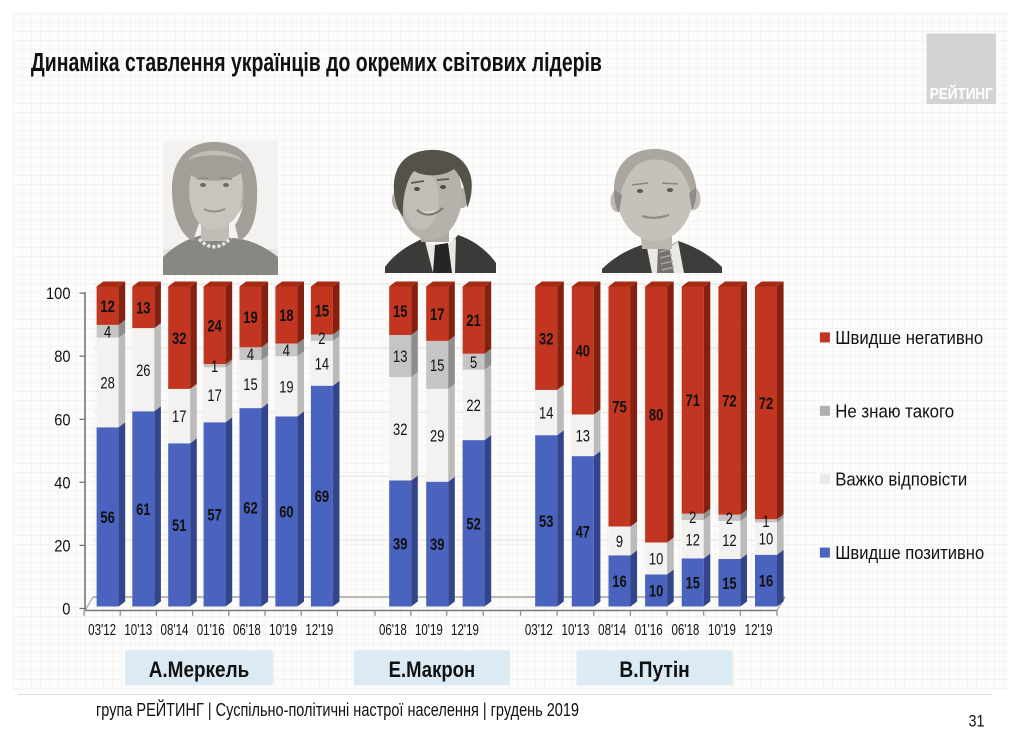  I want to click on svg-text: 9, so click(619, 541).